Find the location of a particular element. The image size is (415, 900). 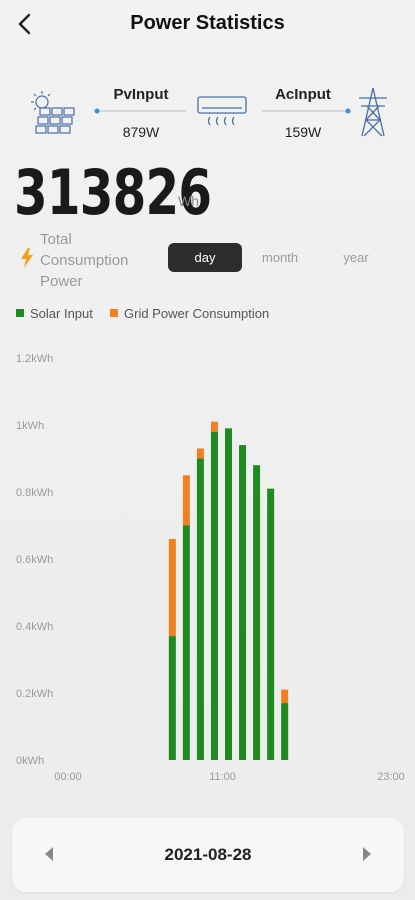

y-tick-label: 0.2kWh is located at coordinates (34, 694).